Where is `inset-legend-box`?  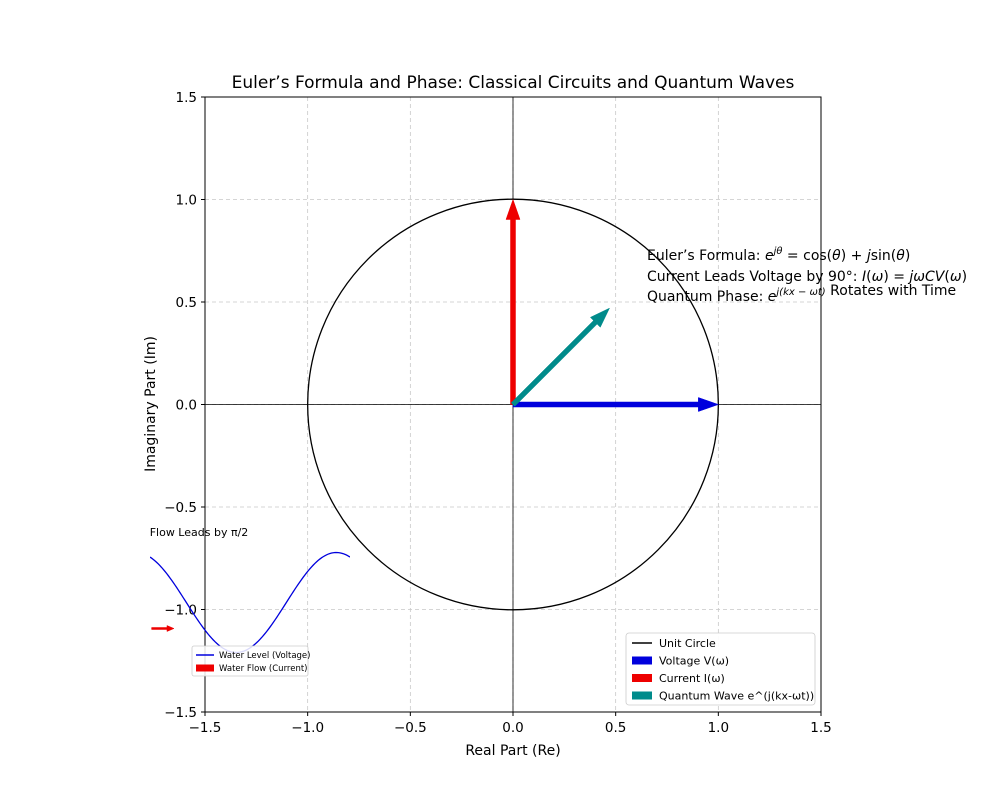
inset-legend-box is located at coordinates (250, 661).